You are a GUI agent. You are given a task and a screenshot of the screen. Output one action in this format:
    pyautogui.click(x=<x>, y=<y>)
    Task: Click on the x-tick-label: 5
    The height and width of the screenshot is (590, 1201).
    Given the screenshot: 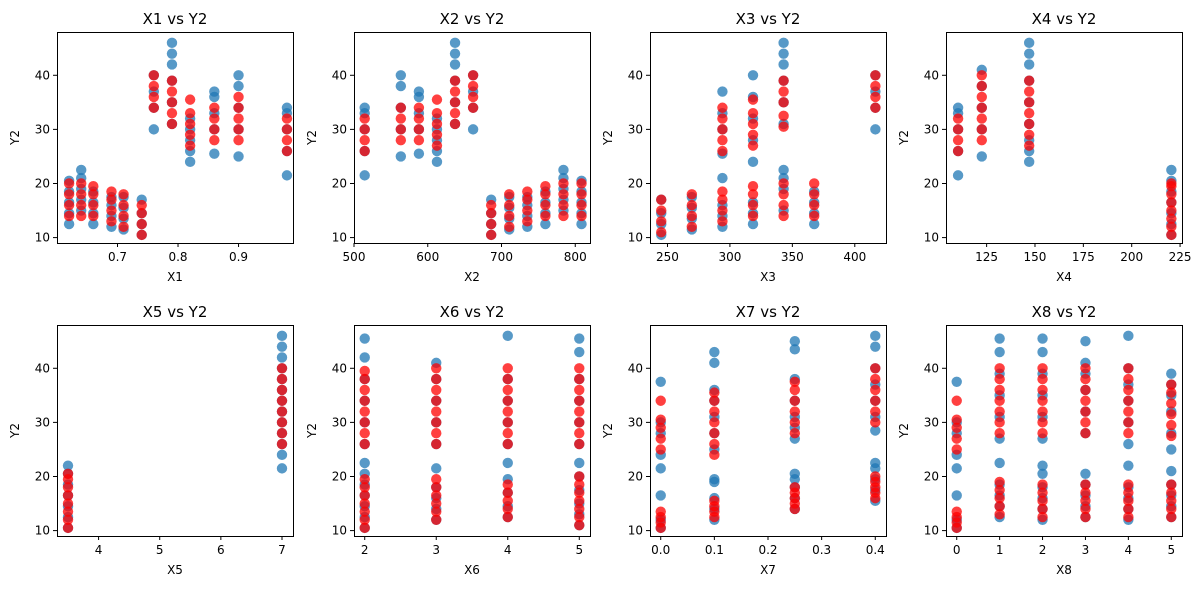 What is the action you would take?
    pyautogui.click(x=1171, y=550)
    